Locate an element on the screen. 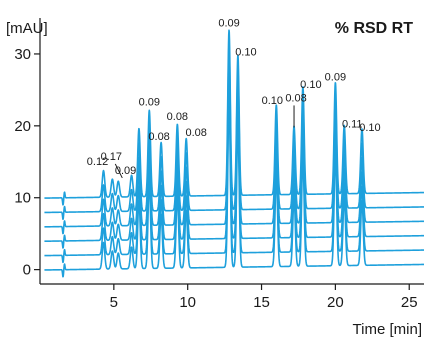  y-ticks: 0 10 20 30 is located at coordinates (27, 162).